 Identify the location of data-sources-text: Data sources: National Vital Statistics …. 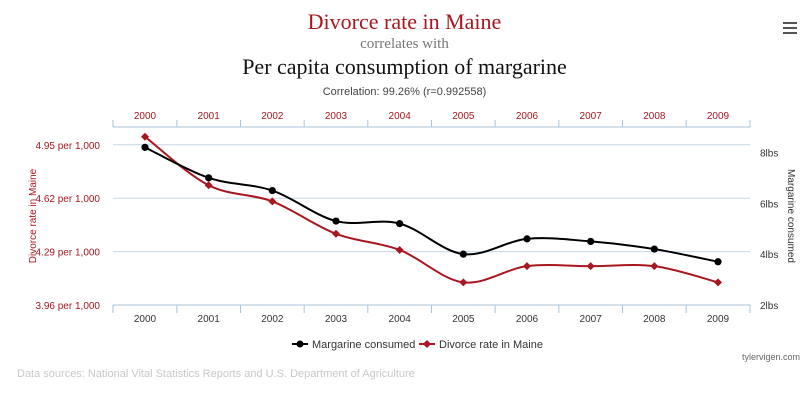
(216, 374).